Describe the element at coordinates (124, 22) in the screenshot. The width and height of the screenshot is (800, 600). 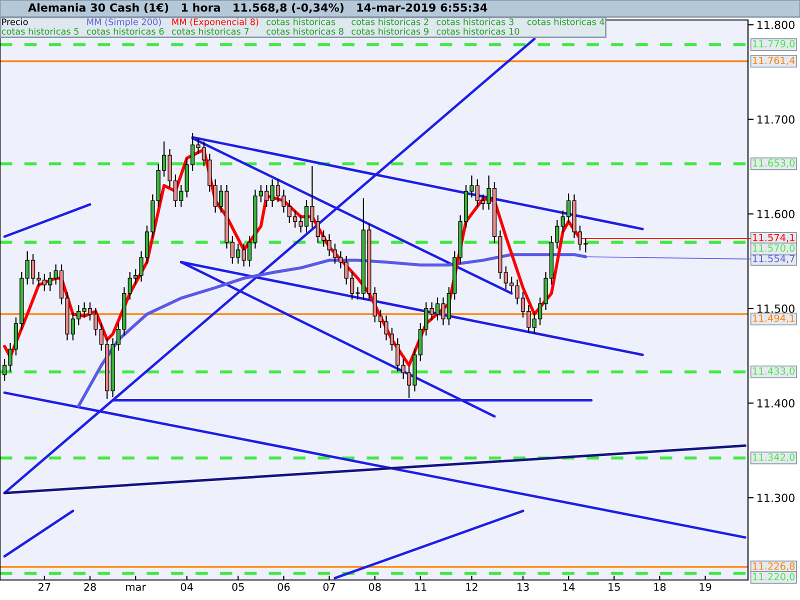
I see `text: MM (Simple 200)` at that location.